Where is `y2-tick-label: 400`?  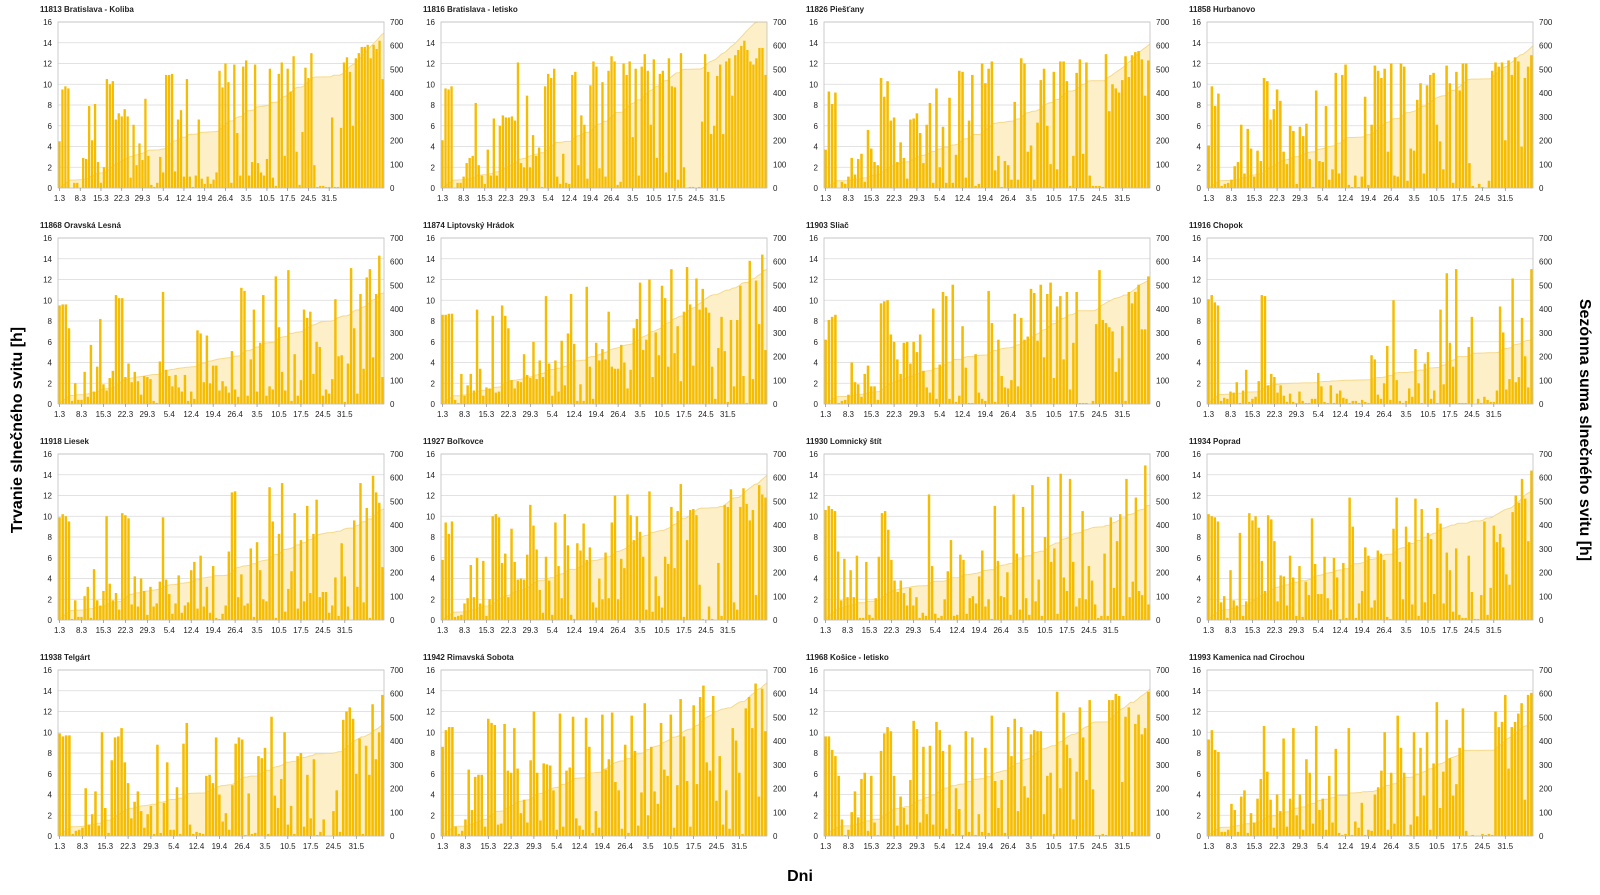 y2-tick-label: 400 is located at coordinates (1546, 525).